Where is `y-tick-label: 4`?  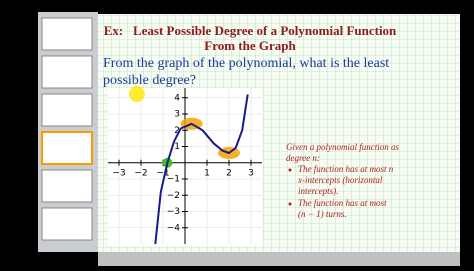 y-tick-label: 4 is located at coordinates (177, 98).